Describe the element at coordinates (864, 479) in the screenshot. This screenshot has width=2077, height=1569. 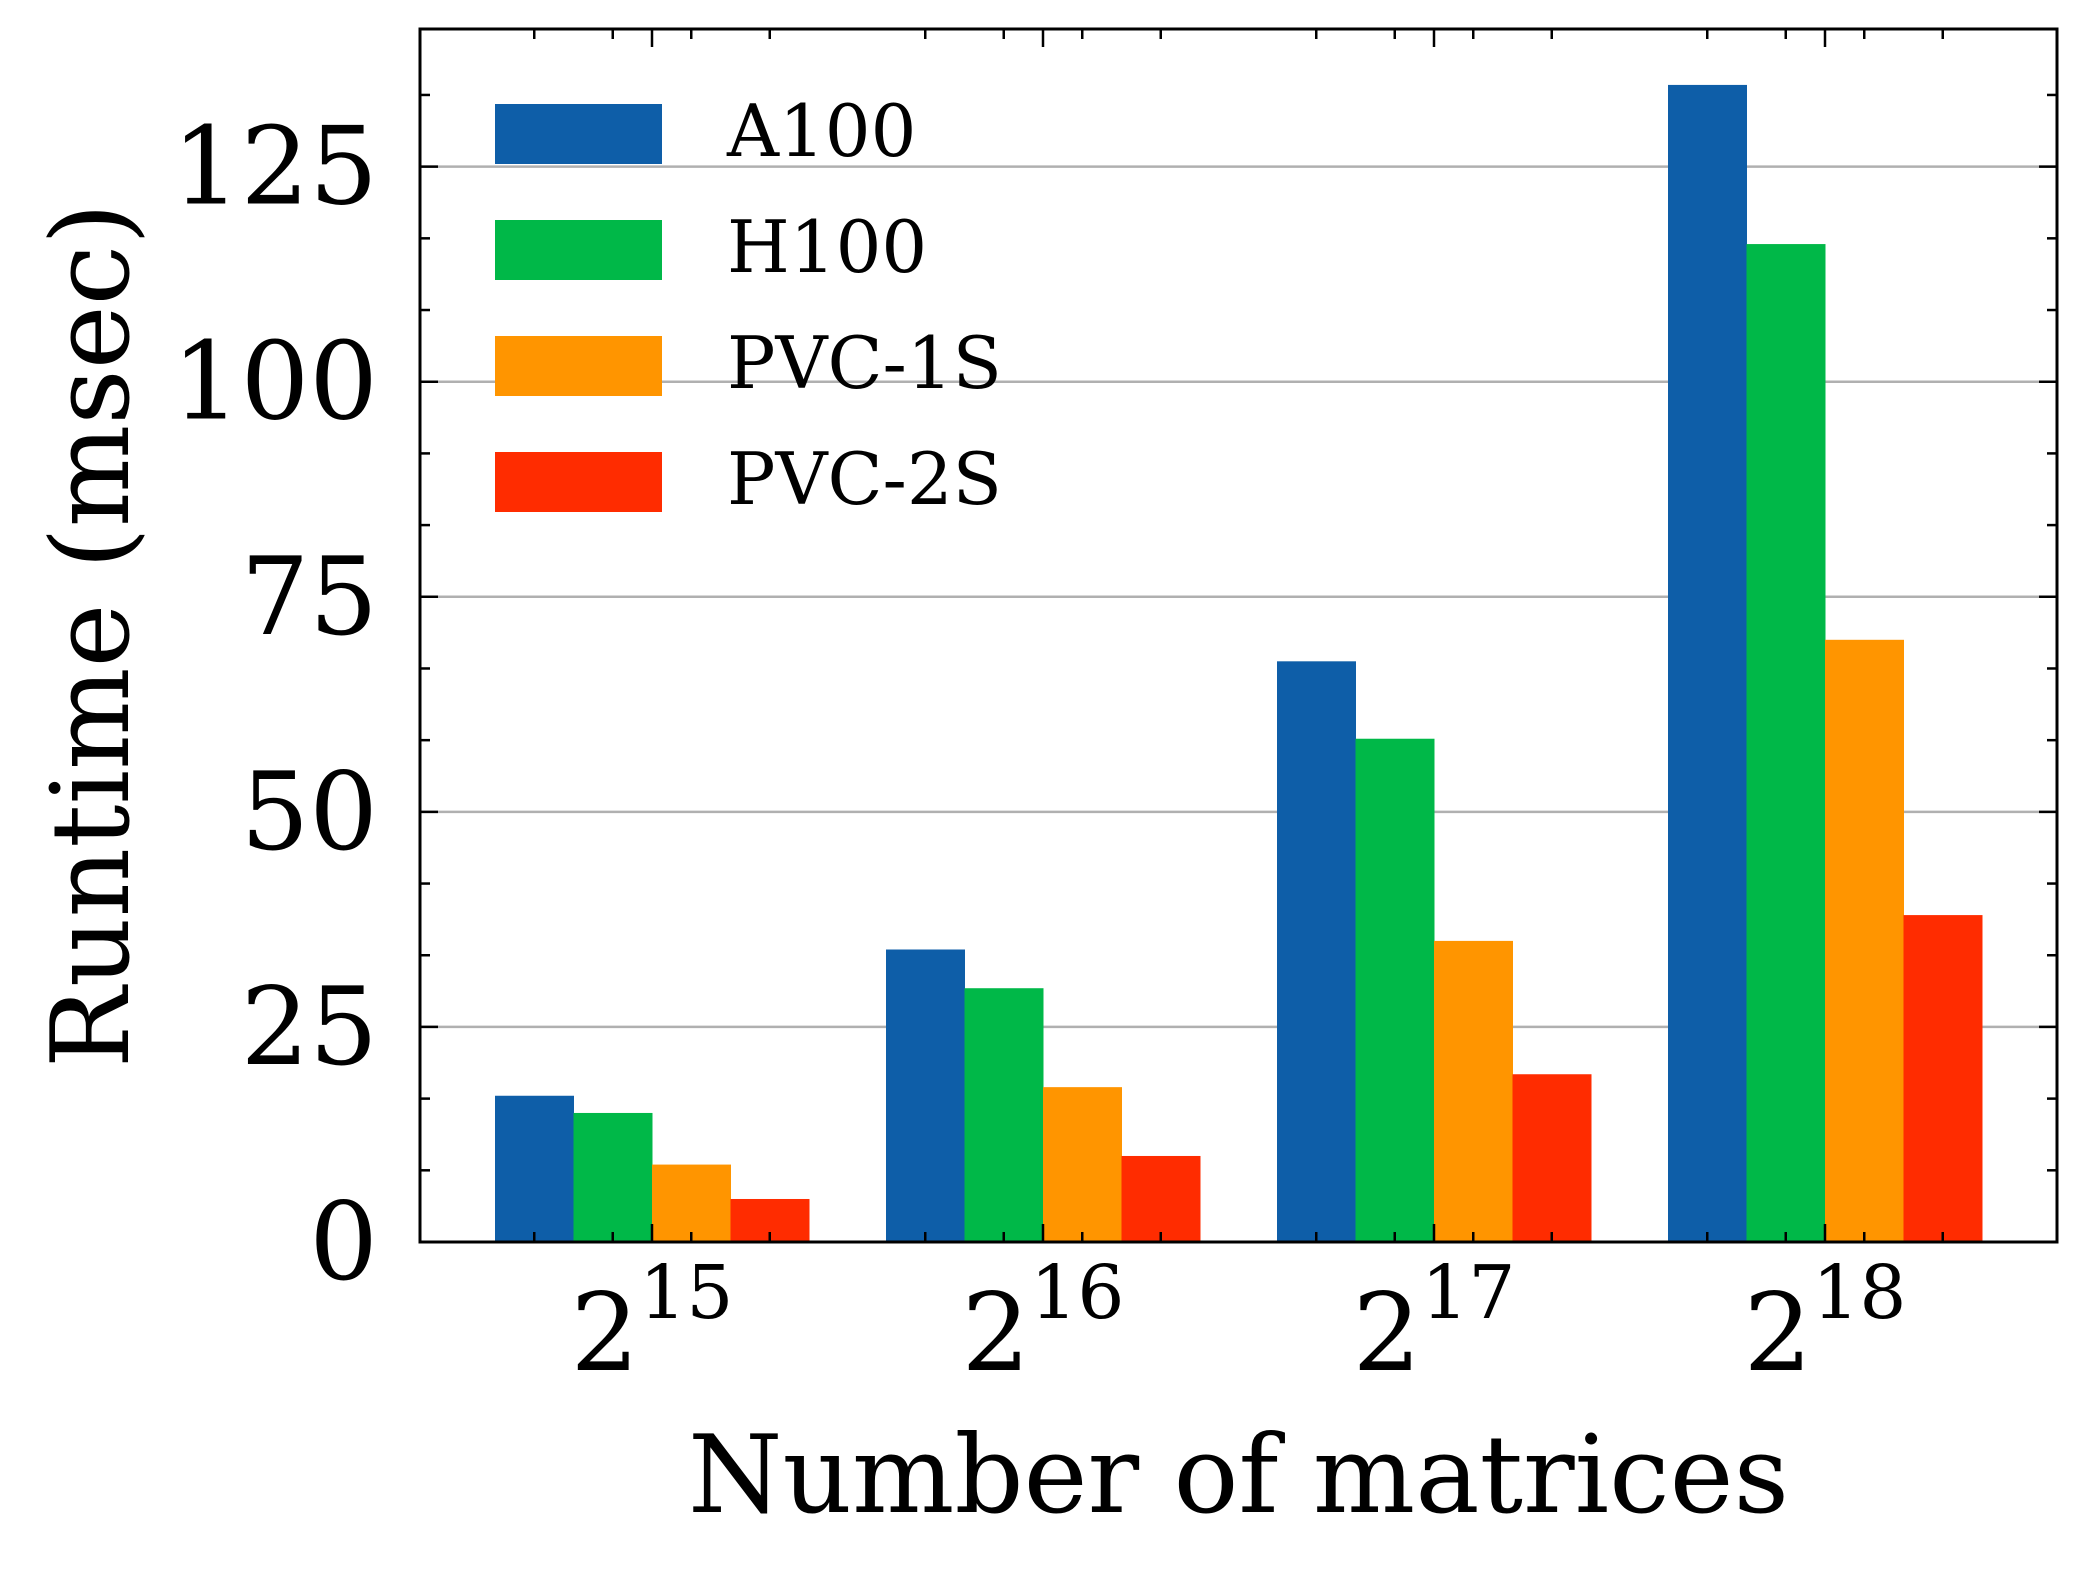
I see `legend-label: PVC-2S` at that location.